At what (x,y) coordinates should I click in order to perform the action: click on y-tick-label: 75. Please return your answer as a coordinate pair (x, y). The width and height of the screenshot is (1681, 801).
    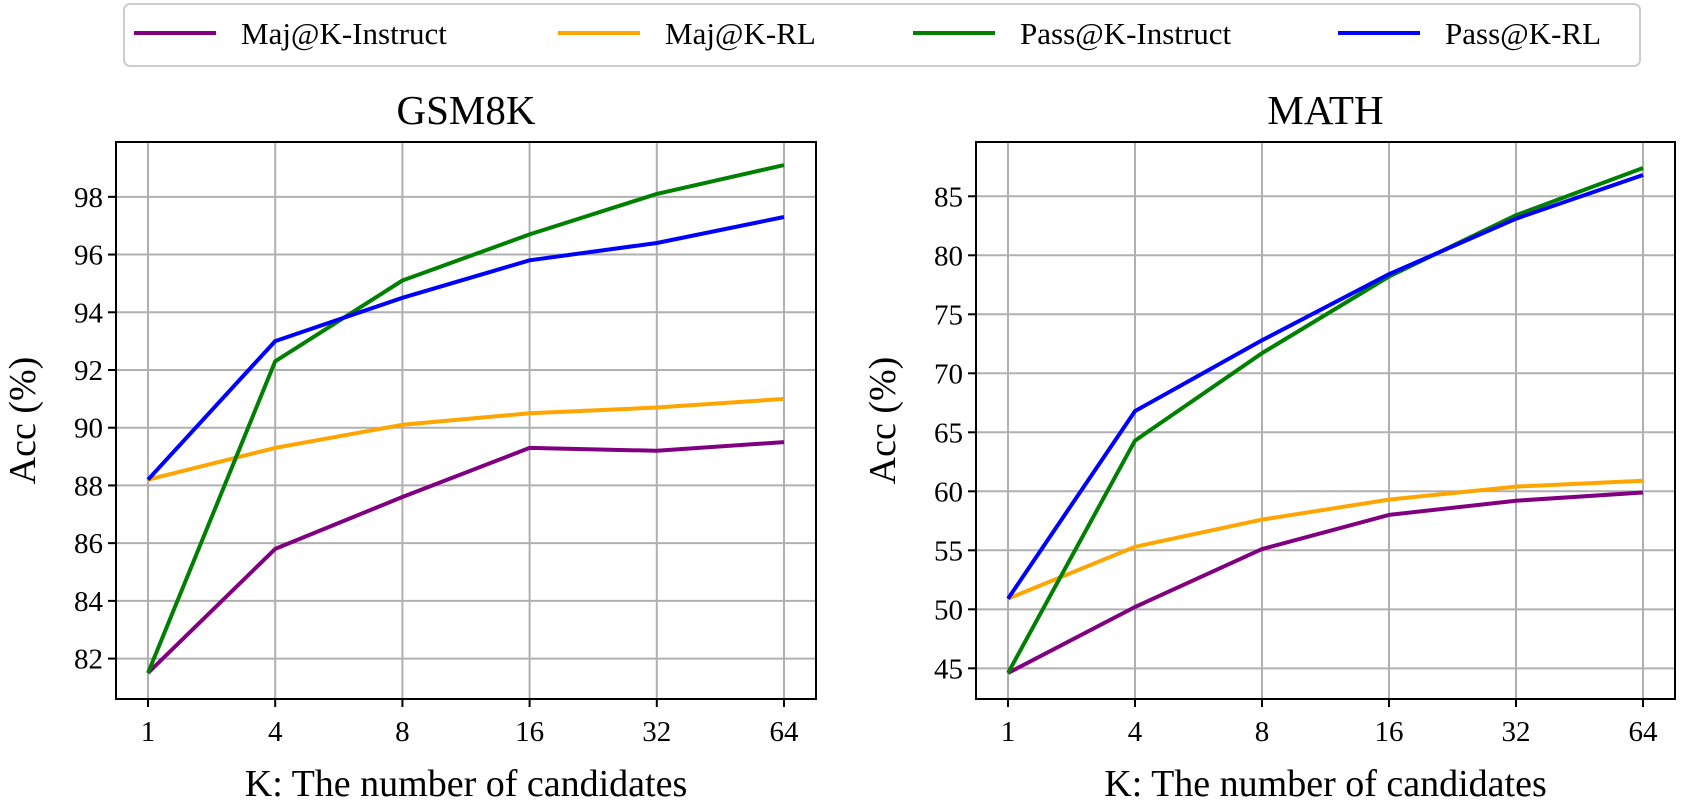
    Looking at the image, I should click on (948, 315).